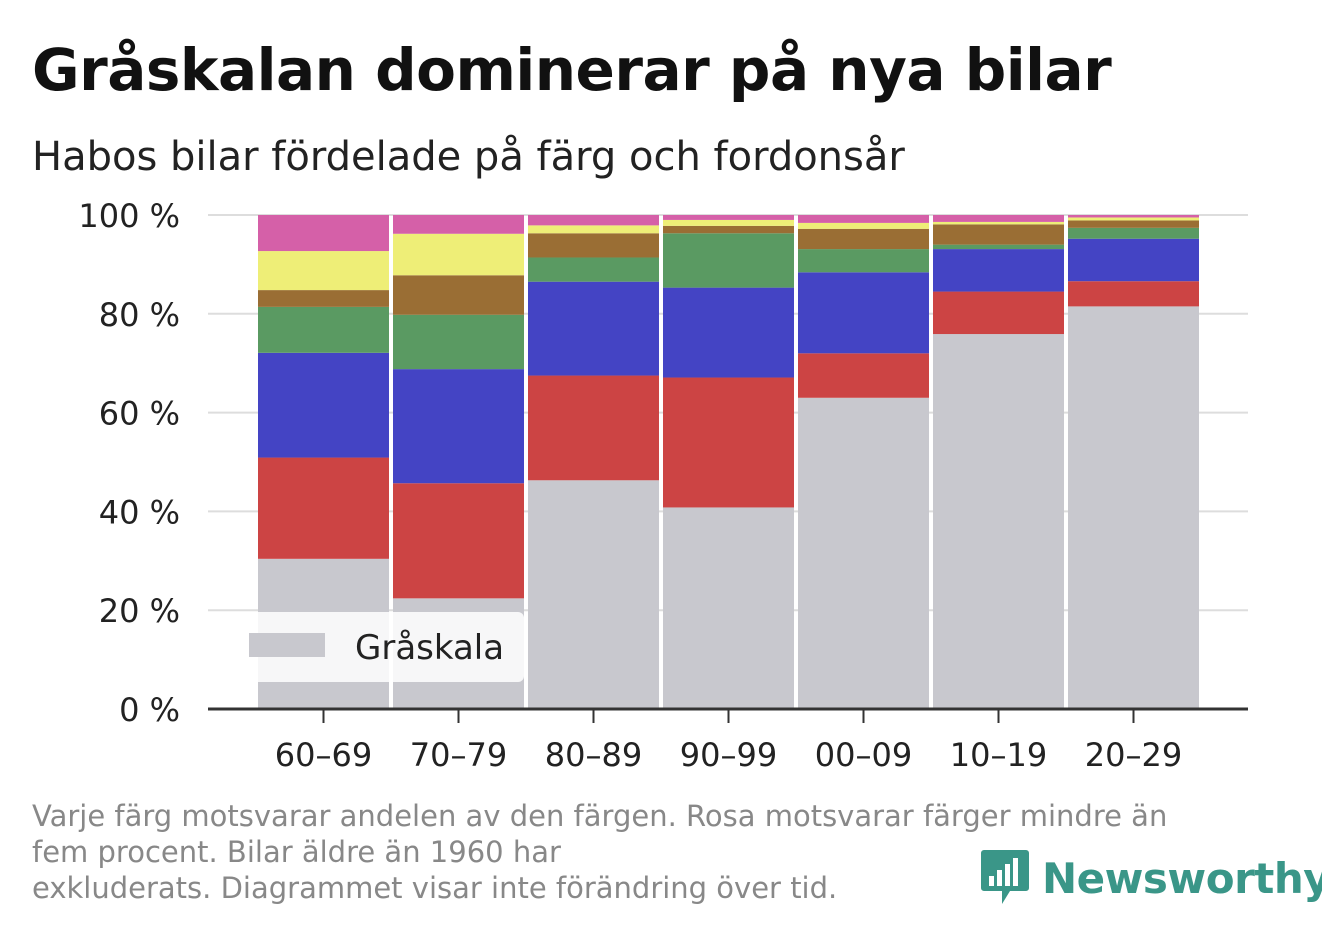 This screenshot has height=939, width=1322. What do you see at coordinates (429, 648) in the screenshot?
I see `legend-label-graskala: Gråskala` at bounding box center [429, 648].